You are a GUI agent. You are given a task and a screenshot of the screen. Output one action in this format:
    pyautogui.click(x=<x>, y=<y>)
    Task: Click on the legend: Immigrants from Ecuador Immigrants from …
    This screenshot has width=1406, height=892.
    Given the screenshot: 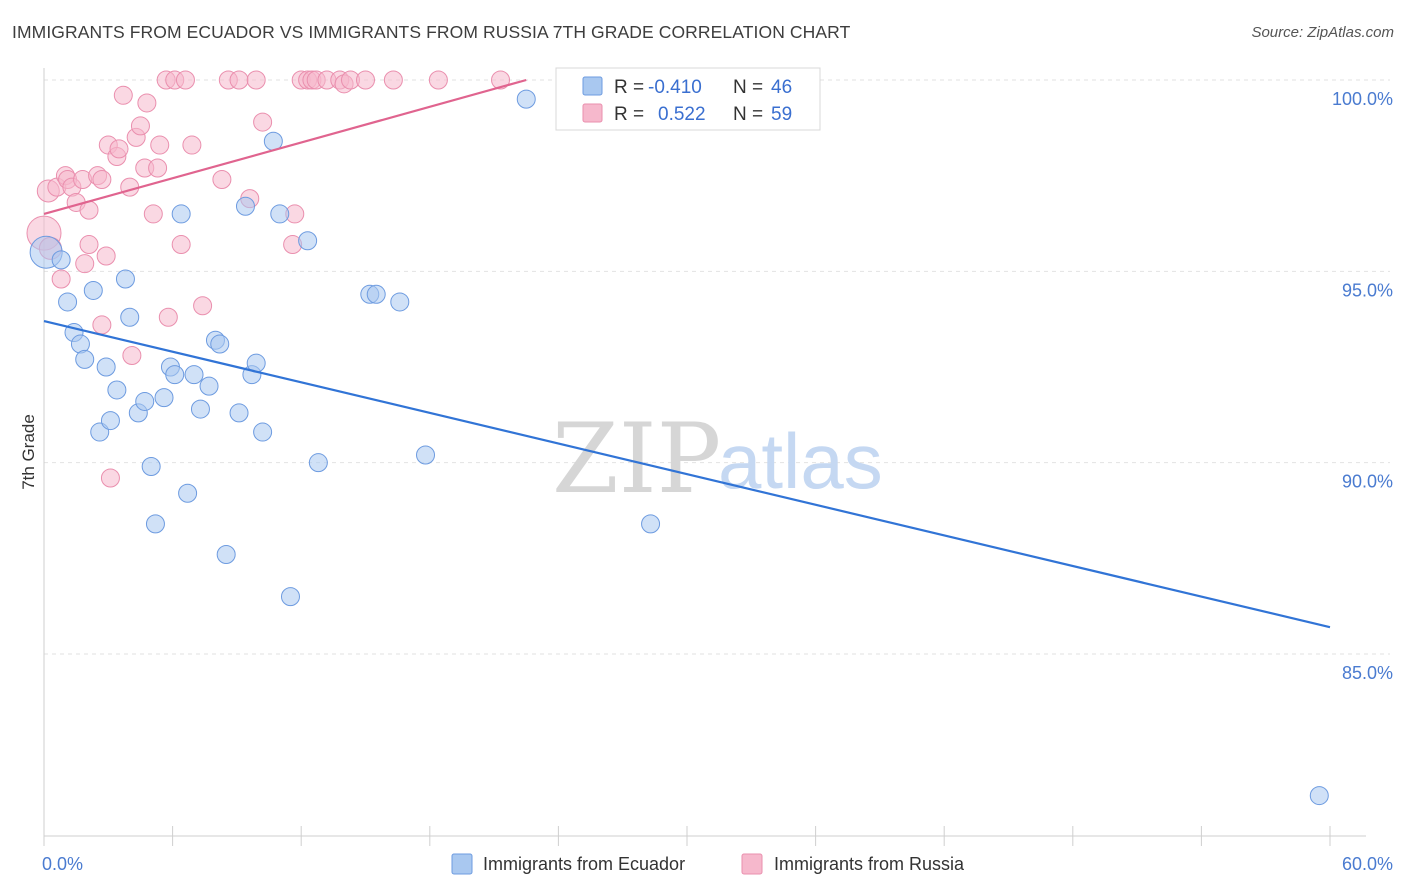 What is the action you would take?
    pyautogui.click(x=708, y=864)
    